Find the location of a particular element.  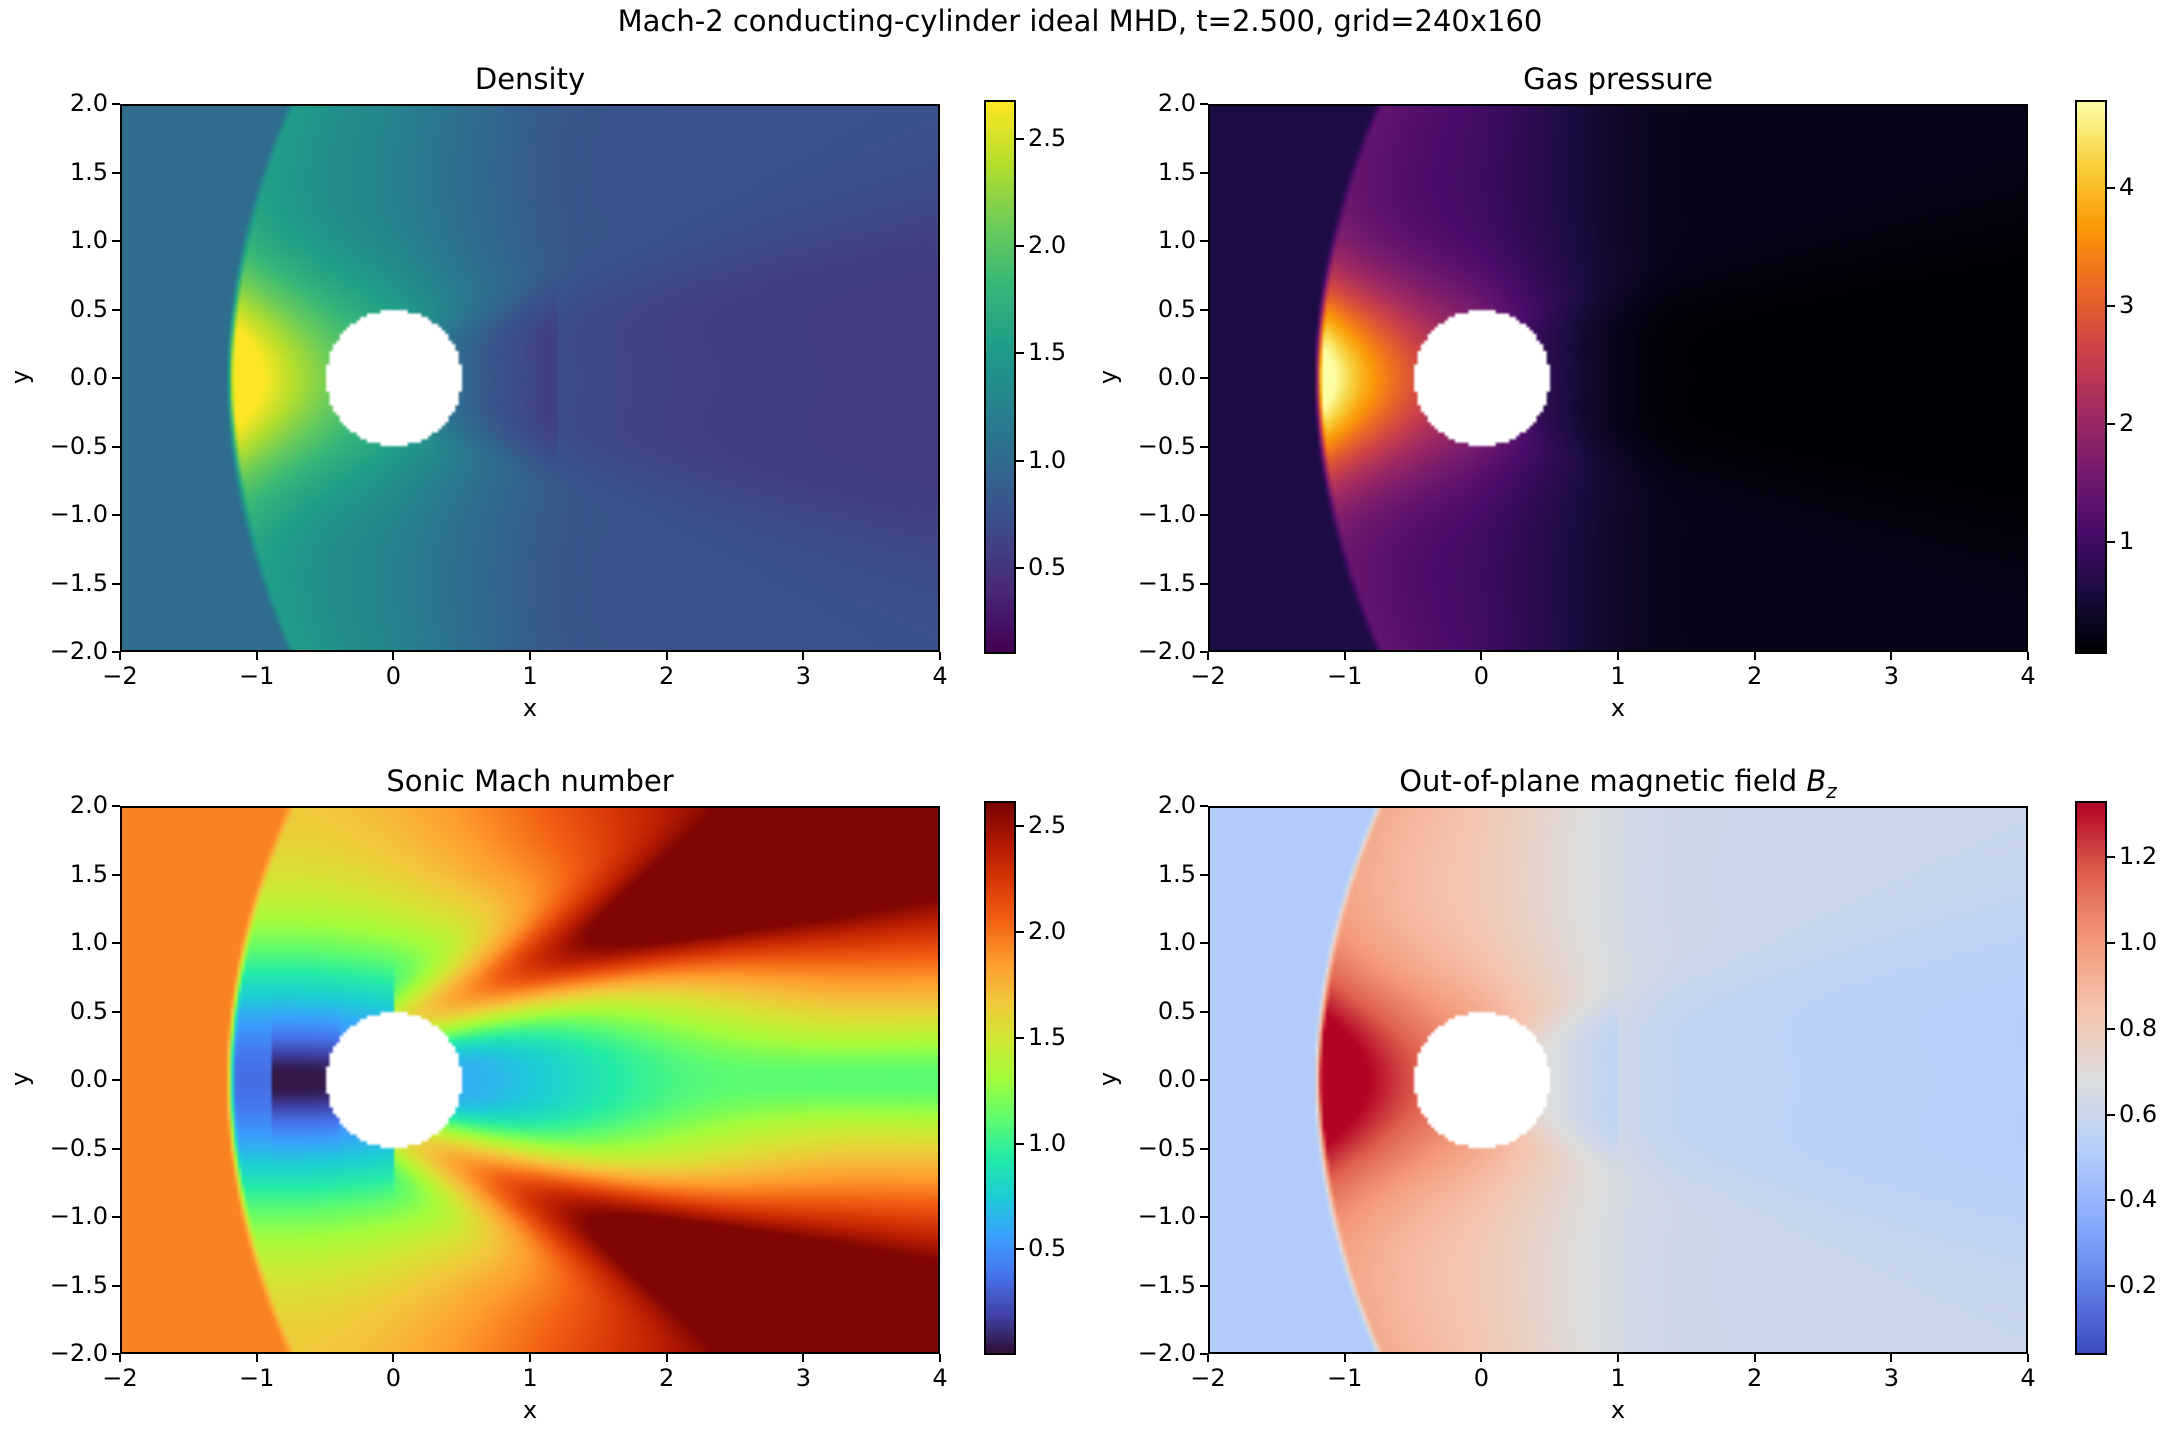

x-tick-label: 3 is located at coordinates (1891, 676).